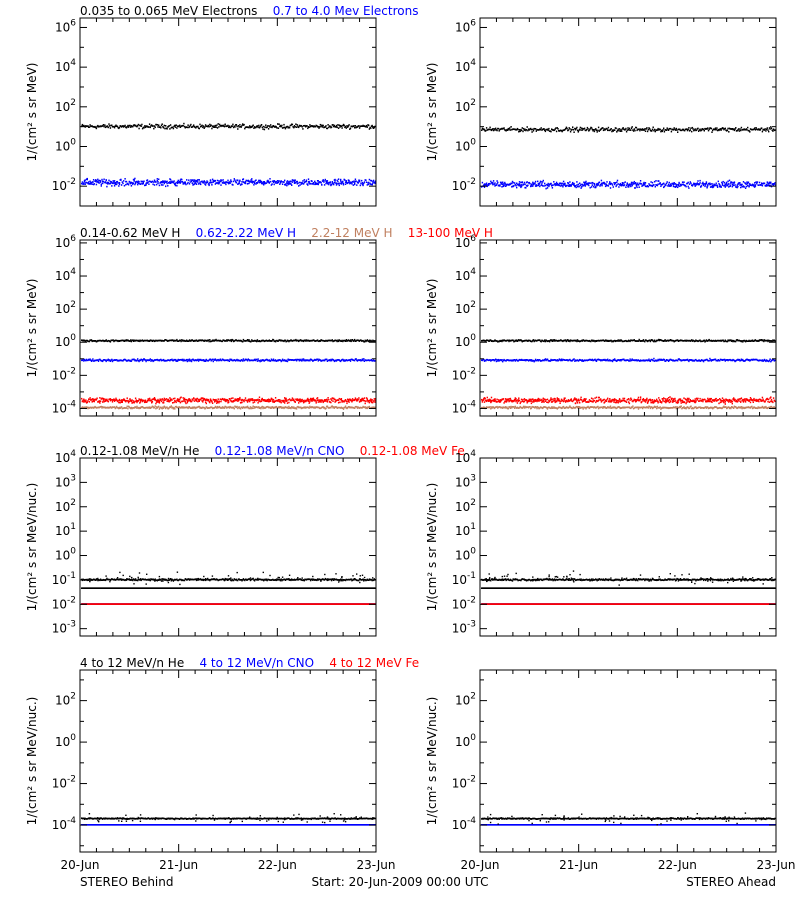 This screenshot has width=800, height=904. I want to click on y-axis-label: 1/(cm² s sr MeV), so click(32, 328).